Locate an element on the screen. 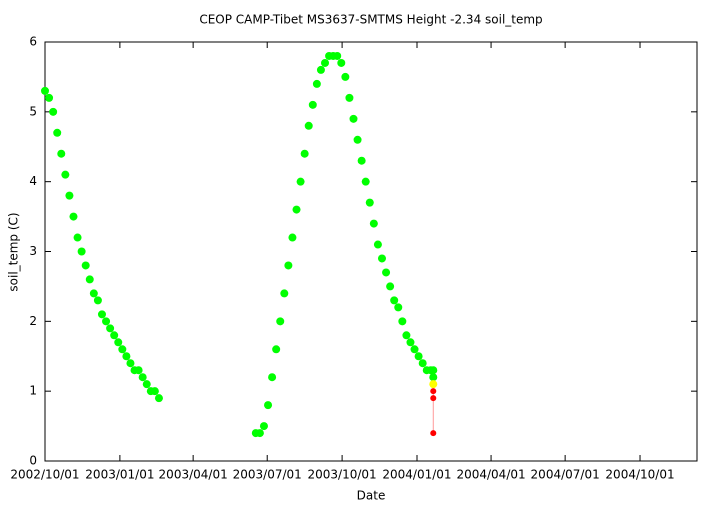 This screenshot has width=720, height=508. y-tick-label: 0 is located at coordinates (33, 461).